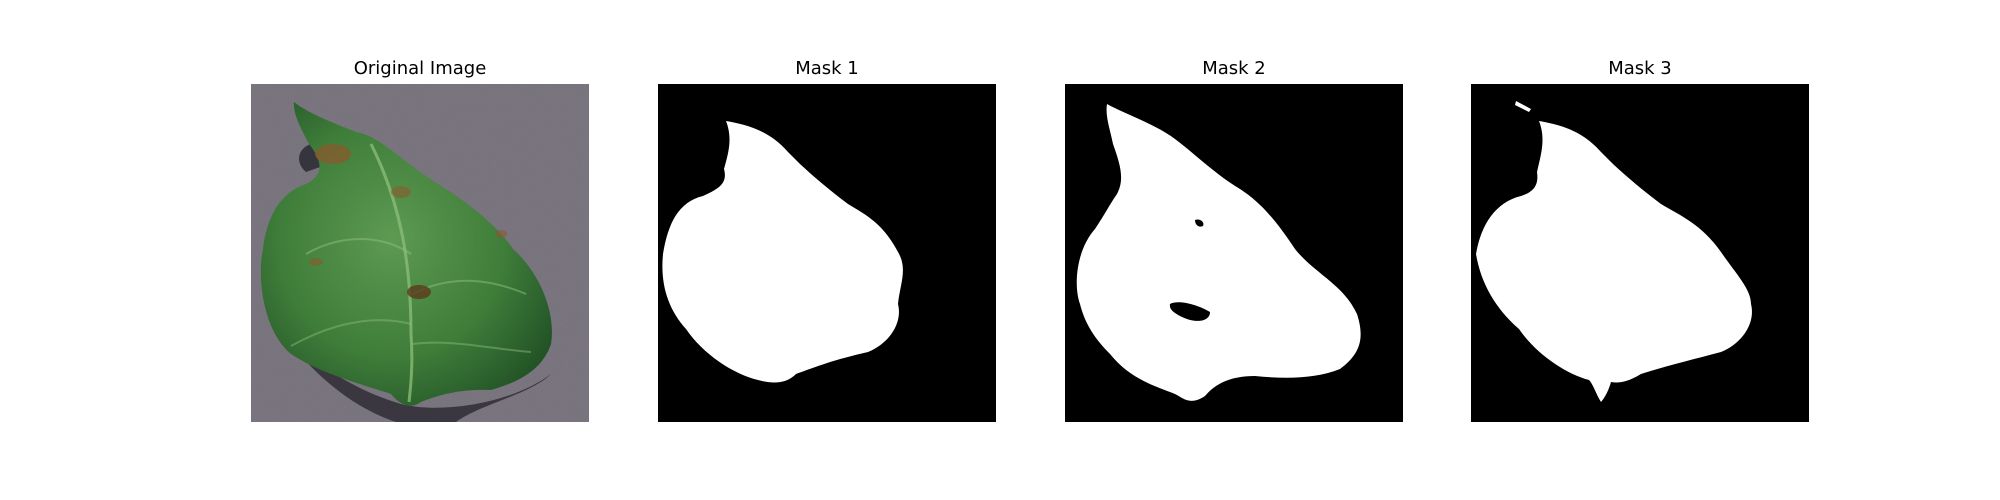 The width and height of the screenshot is (2000, 500). What do you see at coordinates (1640, 68) in the screenshot?
I see `panel-title: Mask 3` at bounding box center [1640, 68].